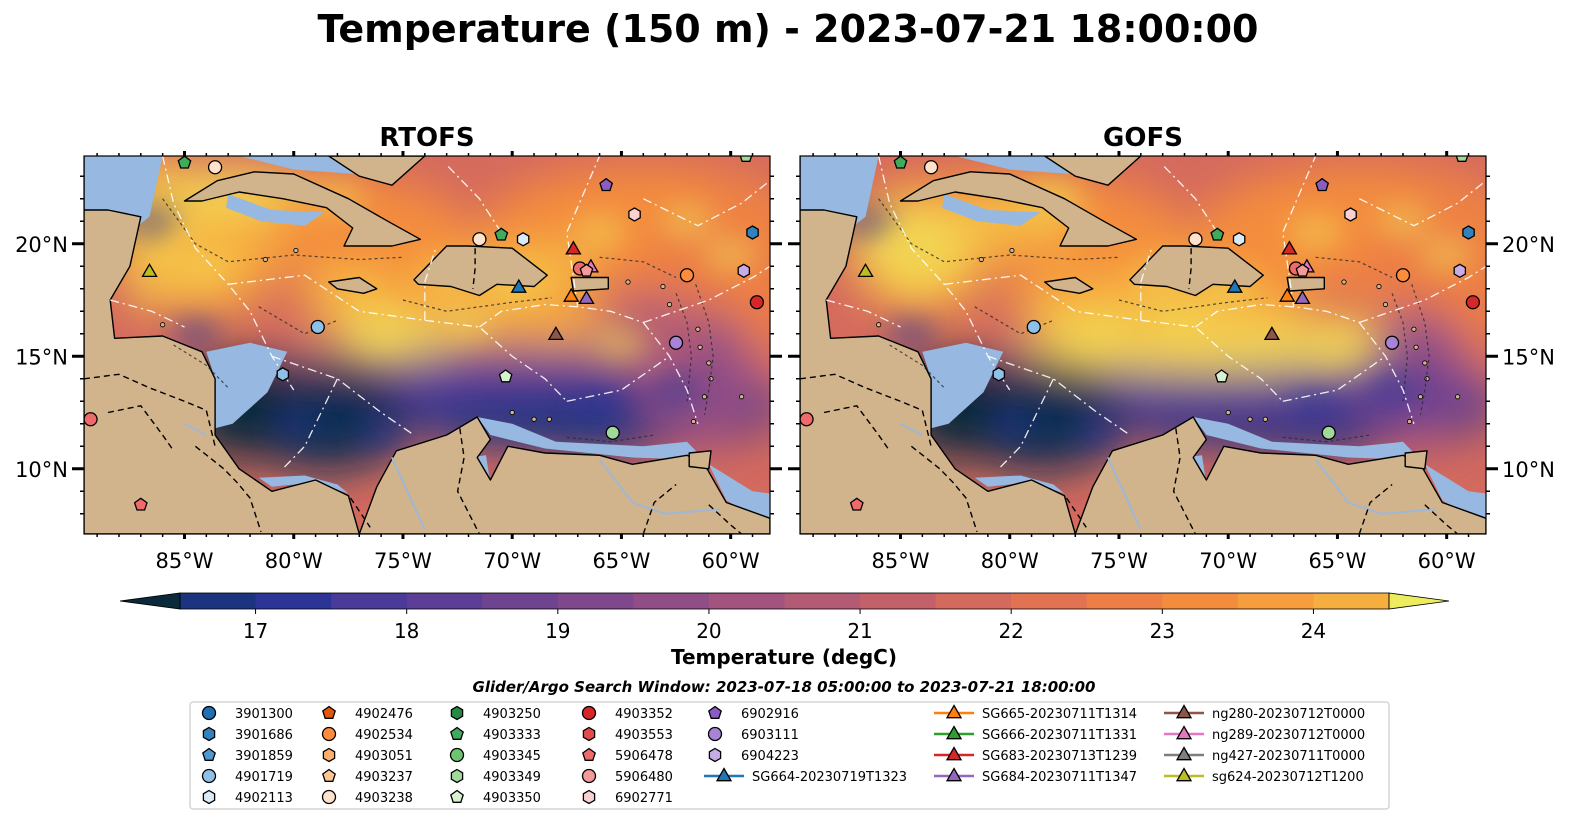  What do you see at coordinates (1059, 777) in the screenshot?
I see `legend-label: SG684-20230711T1347` at bounding box center [1059, 777].